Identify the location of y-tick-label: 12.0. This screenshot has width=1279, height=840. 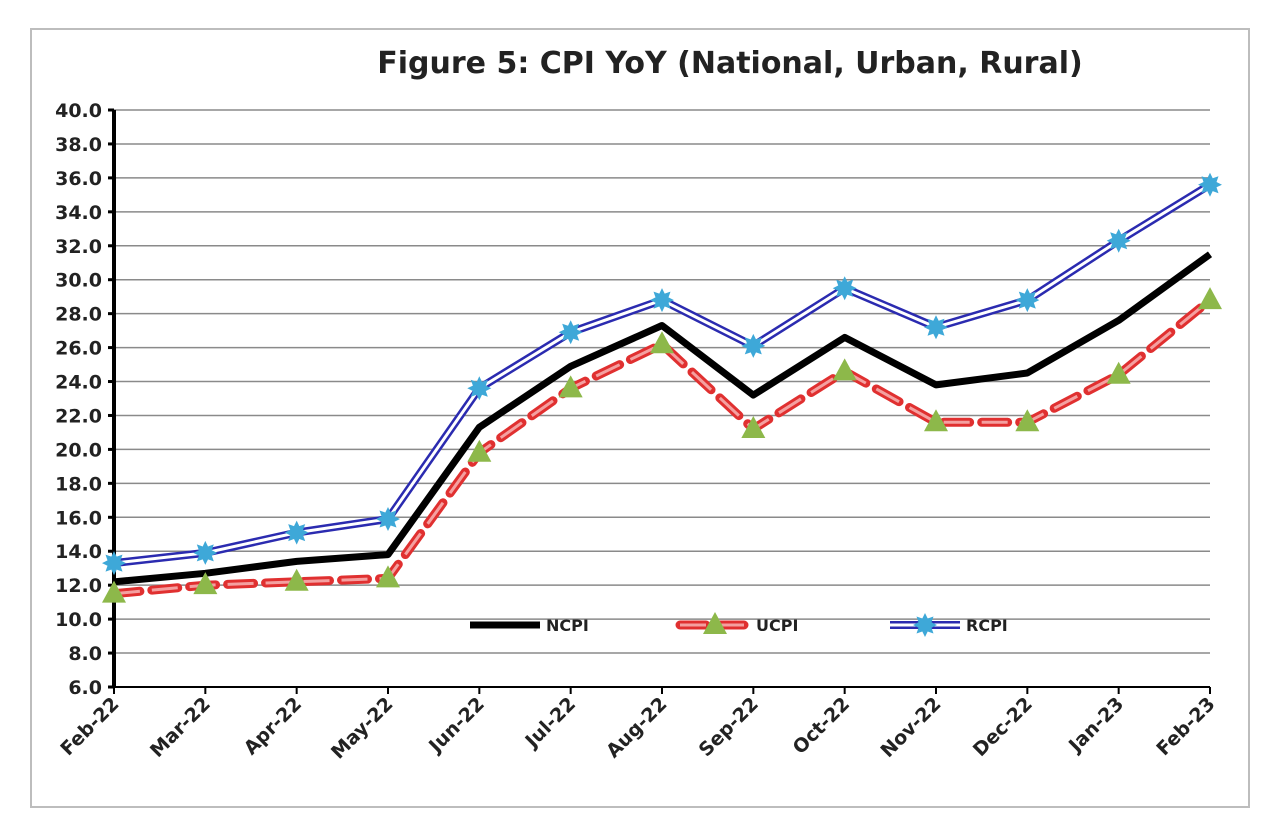
(78, 586).